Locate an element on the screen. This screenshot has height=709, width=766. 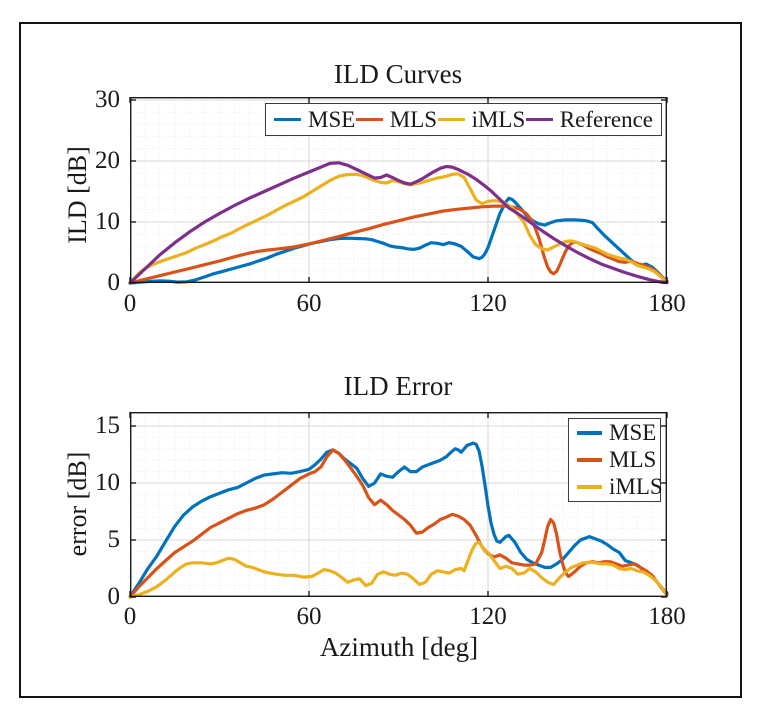
reference-line-swatch is located at coordinates (539, 119).